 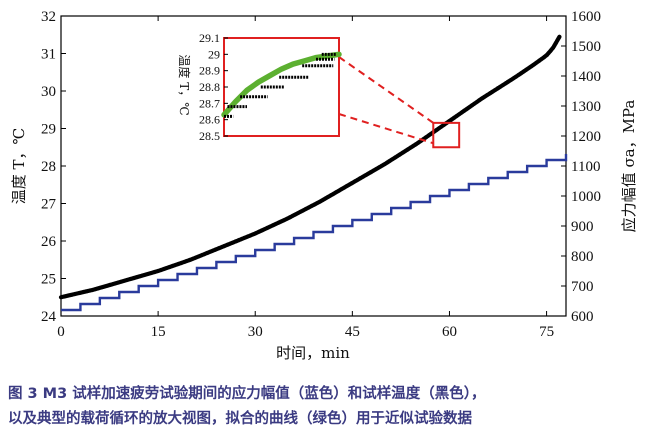 I want to click on y-right-tick-label: 1100, so click(x=585, y=167).